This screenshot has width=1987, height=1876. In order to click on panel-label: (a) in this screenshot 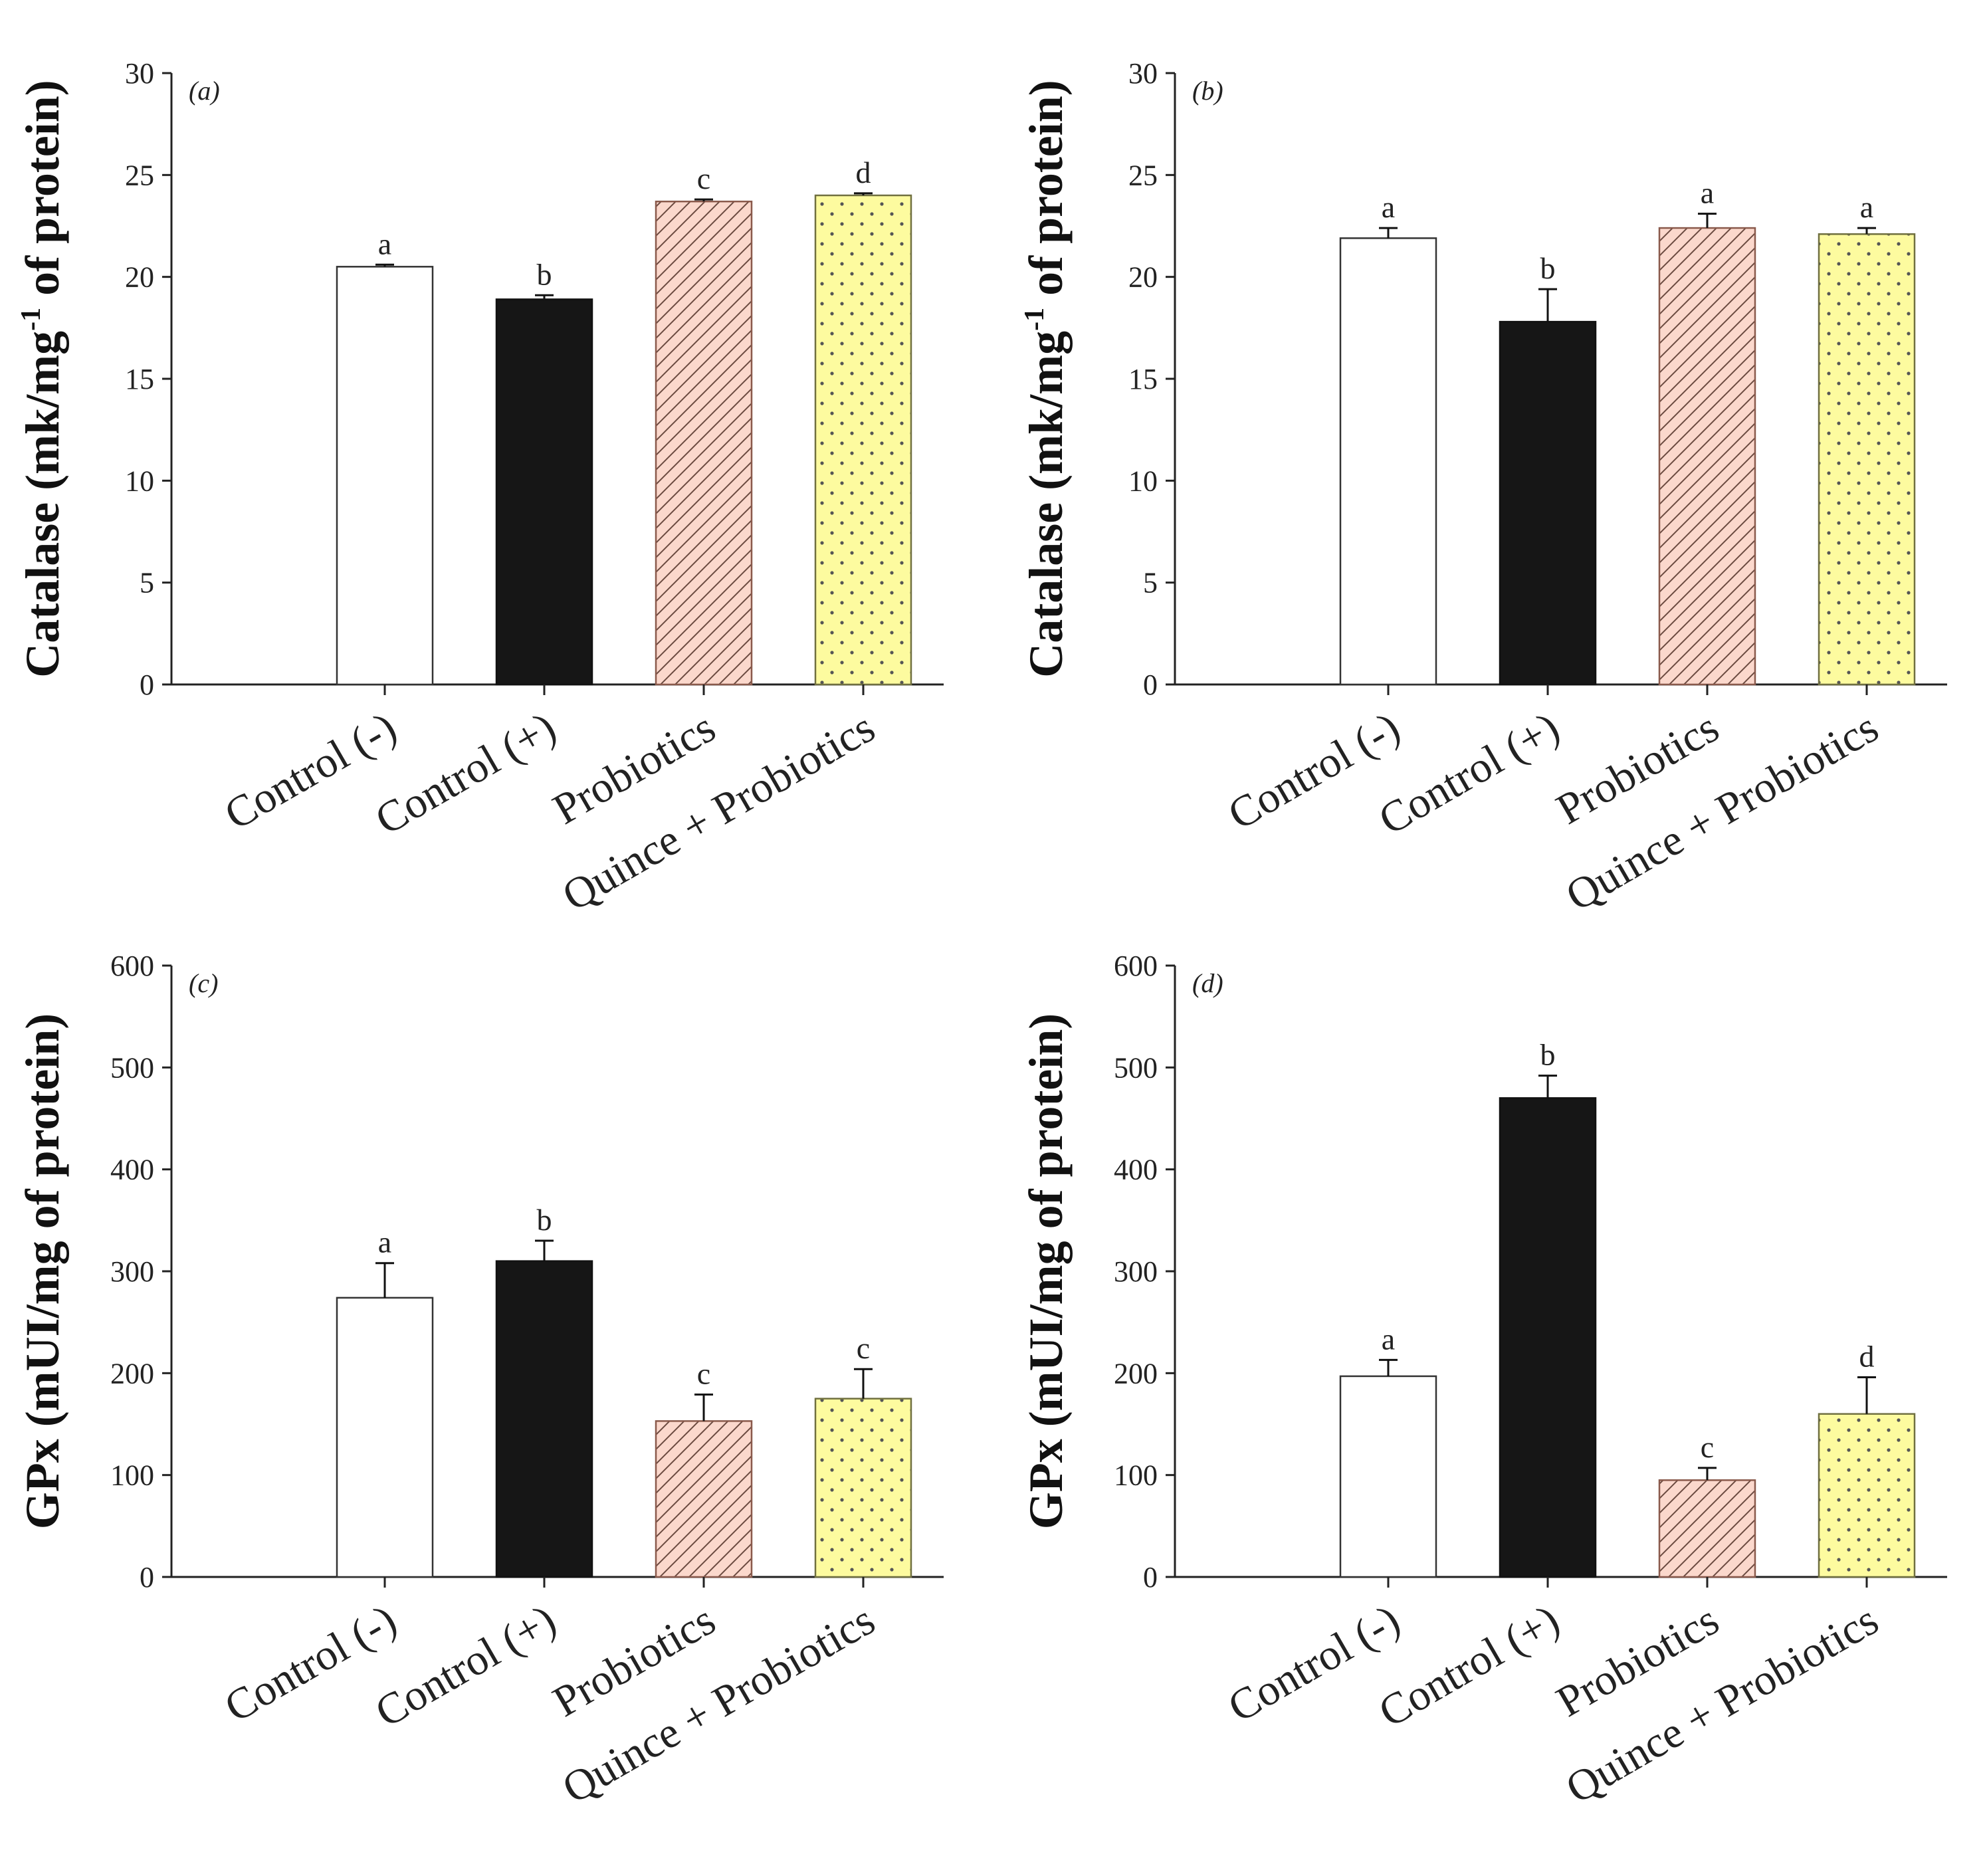, I will do `click(204, 91)`.